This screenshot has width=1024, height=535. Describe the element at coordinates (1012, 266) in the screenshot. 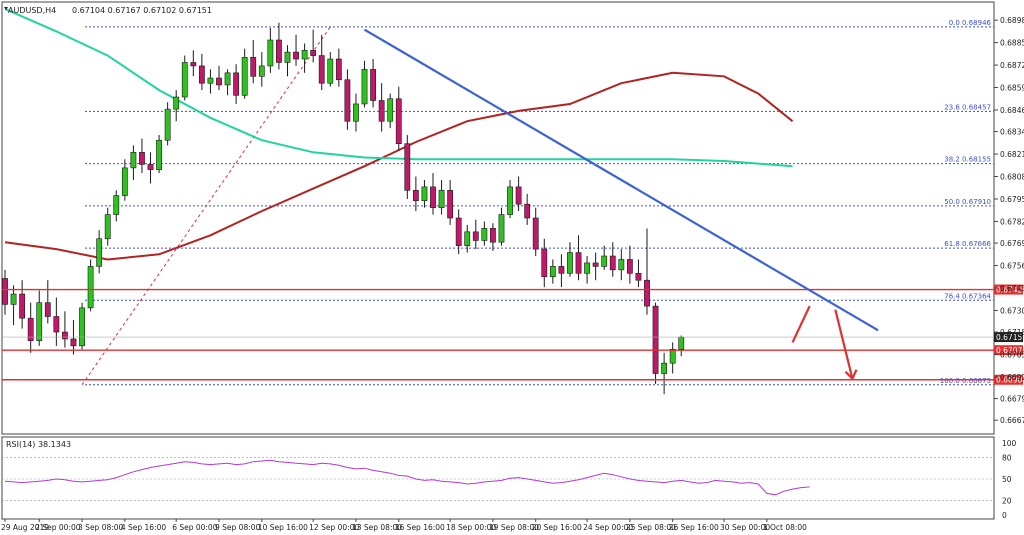

I see `price-tick-label: 0.67565` at that location.